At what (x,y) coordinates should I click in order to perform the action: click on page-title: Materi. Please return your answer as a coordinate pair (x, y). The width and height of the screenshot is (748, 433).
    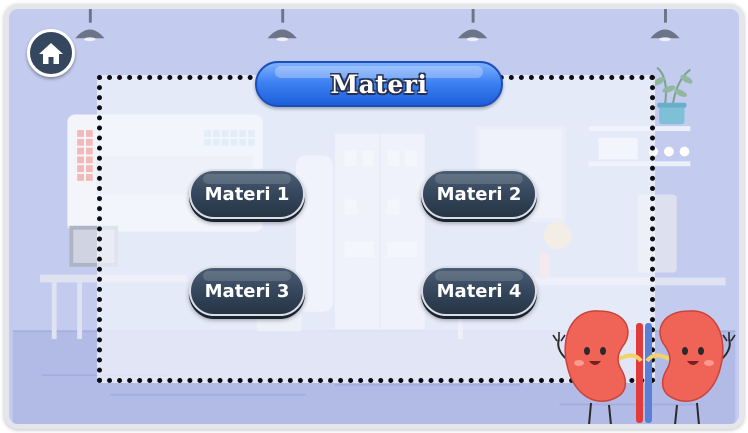
    Looking at the image, I should click on (379, 84).